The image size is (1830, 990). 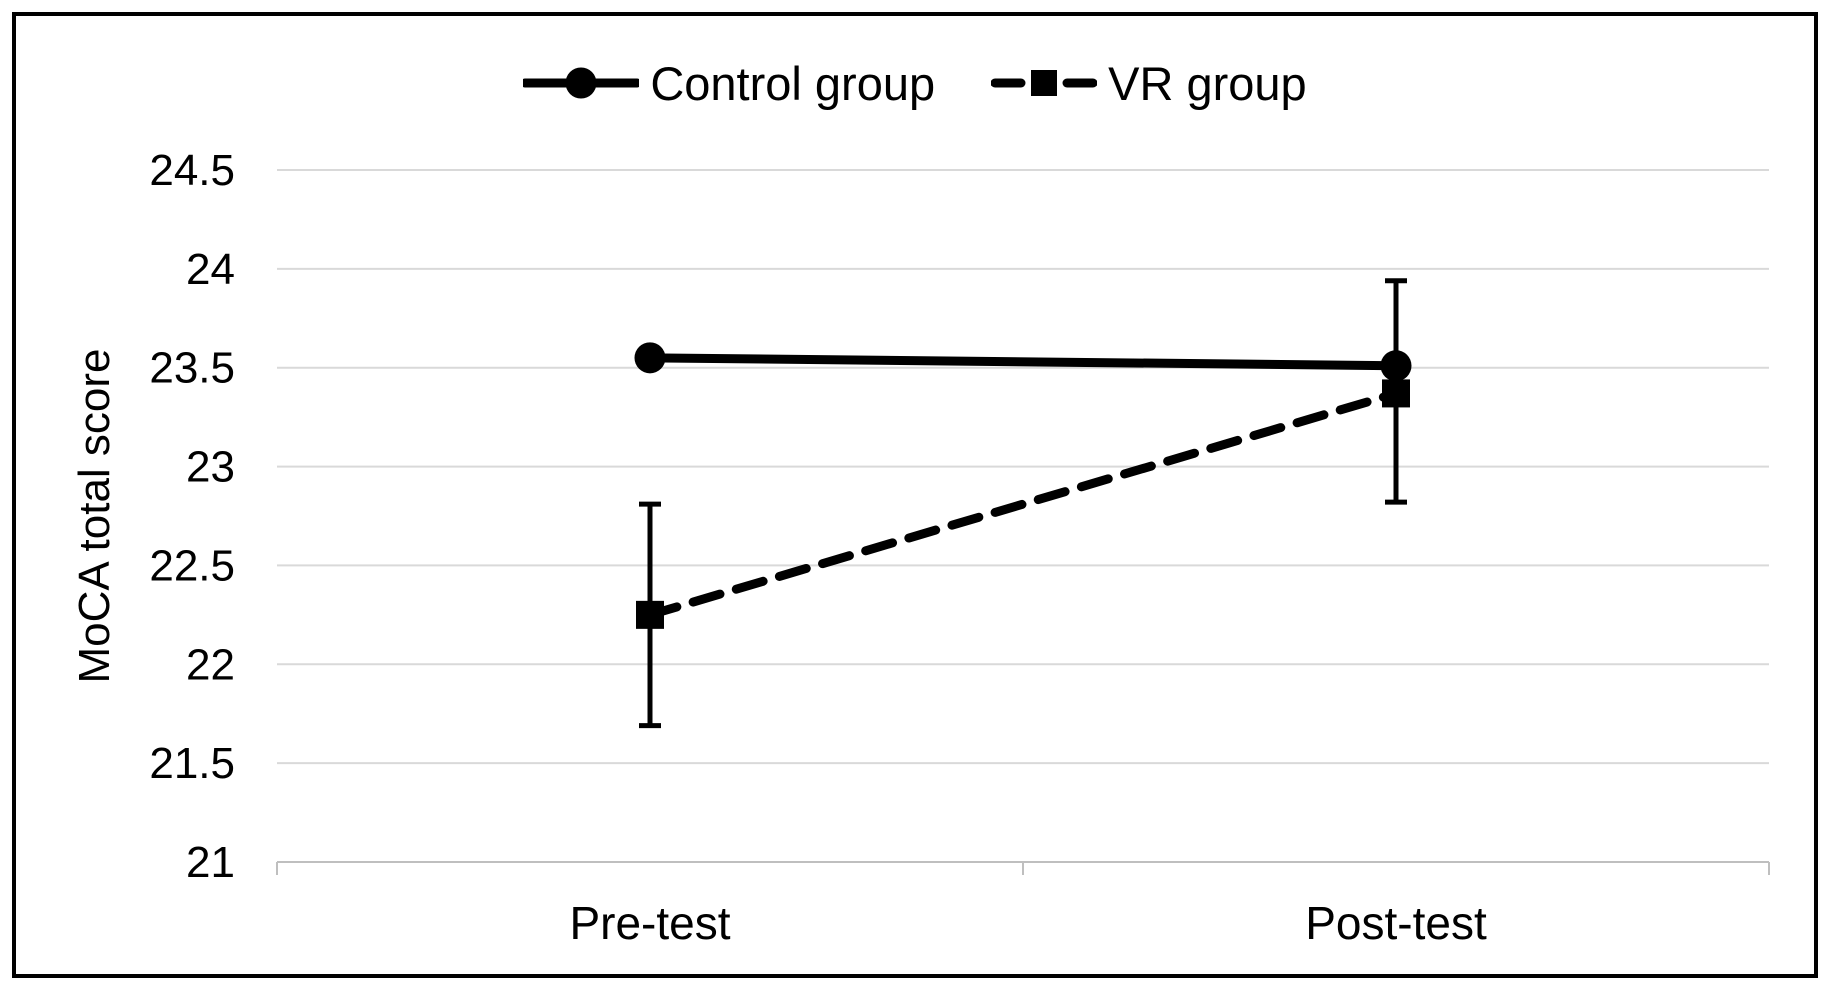 I want to click on legend-item-control-group: Control group, so click(x=729, y=83).